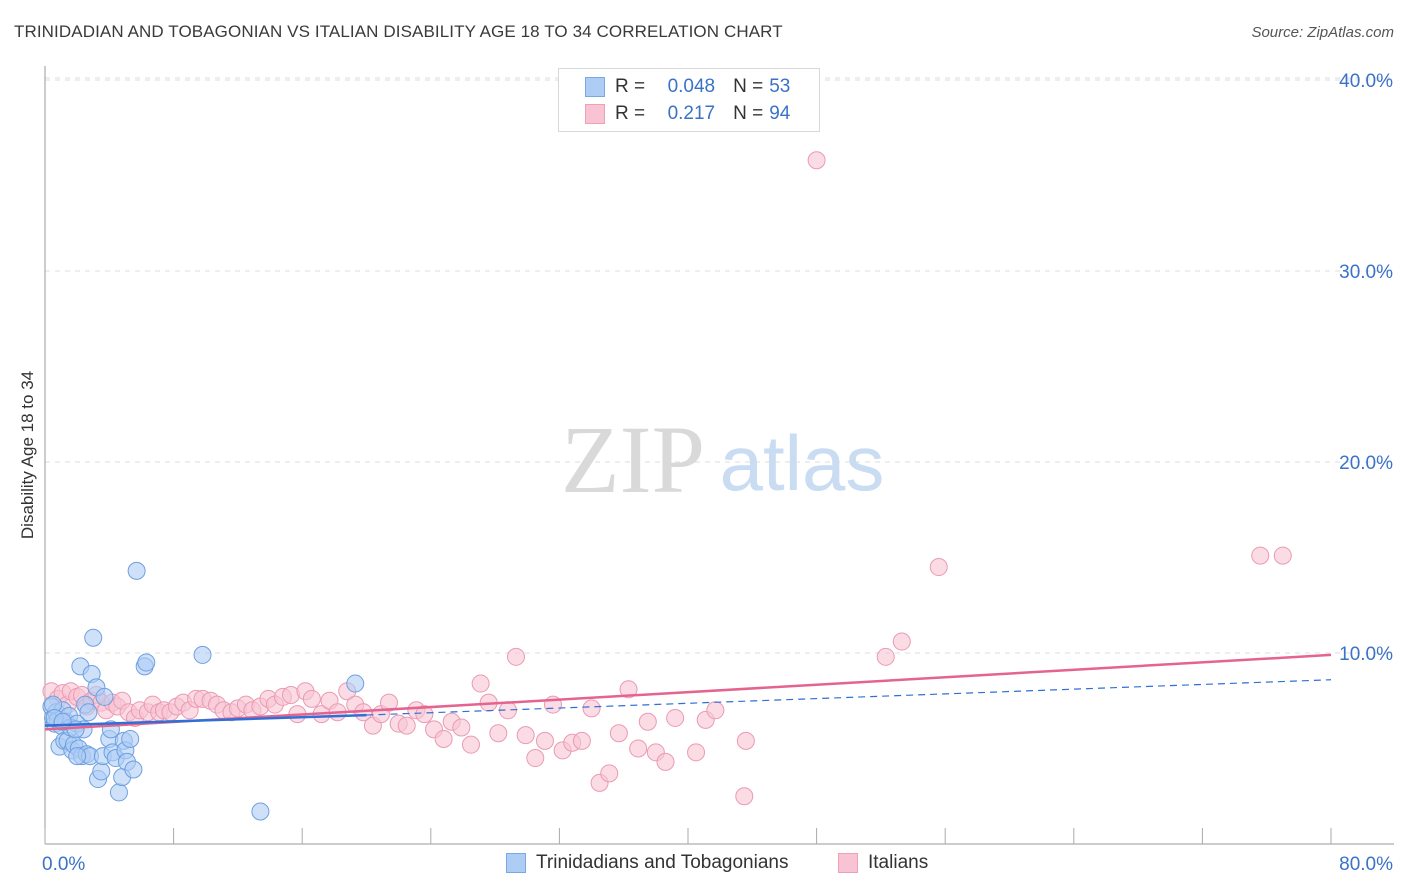 This screenshot has width=1406, height=892. I want to click on trend-line-italians, so click(688, 692).